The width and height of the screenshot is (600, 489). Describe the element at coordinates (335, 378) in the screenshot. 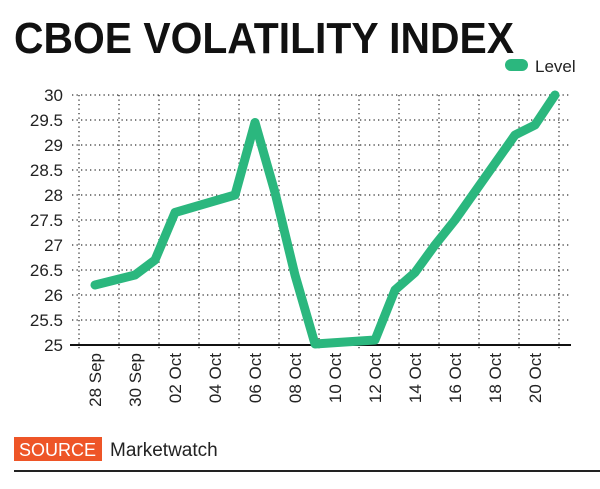

I see `x-tick-label: 10 Oct` at that location.